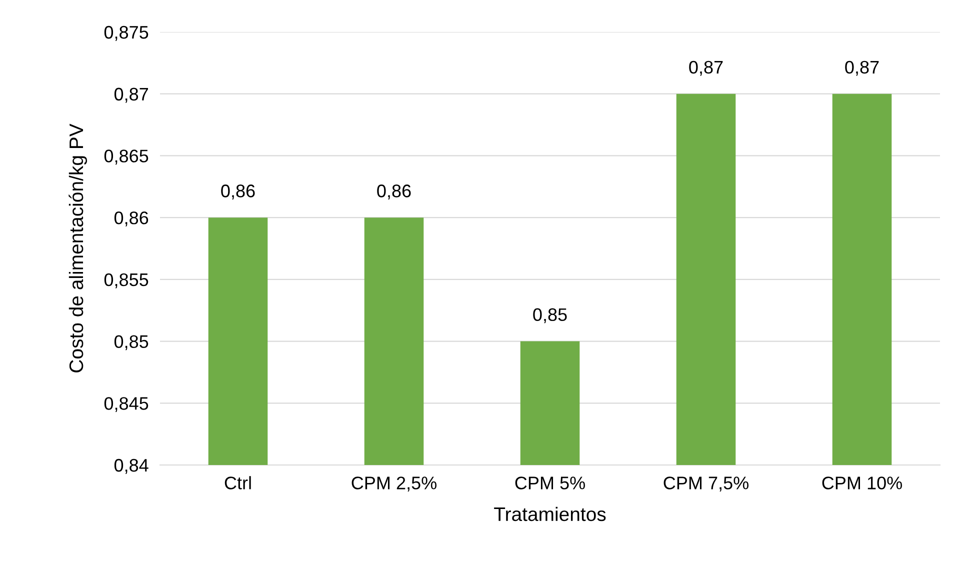 This screenshot has height=581, width=959. What do you see at coordinates (131, 342) in the screenshot?
I see `y-tick-label: 0,85` at bounding box center [131, 342].